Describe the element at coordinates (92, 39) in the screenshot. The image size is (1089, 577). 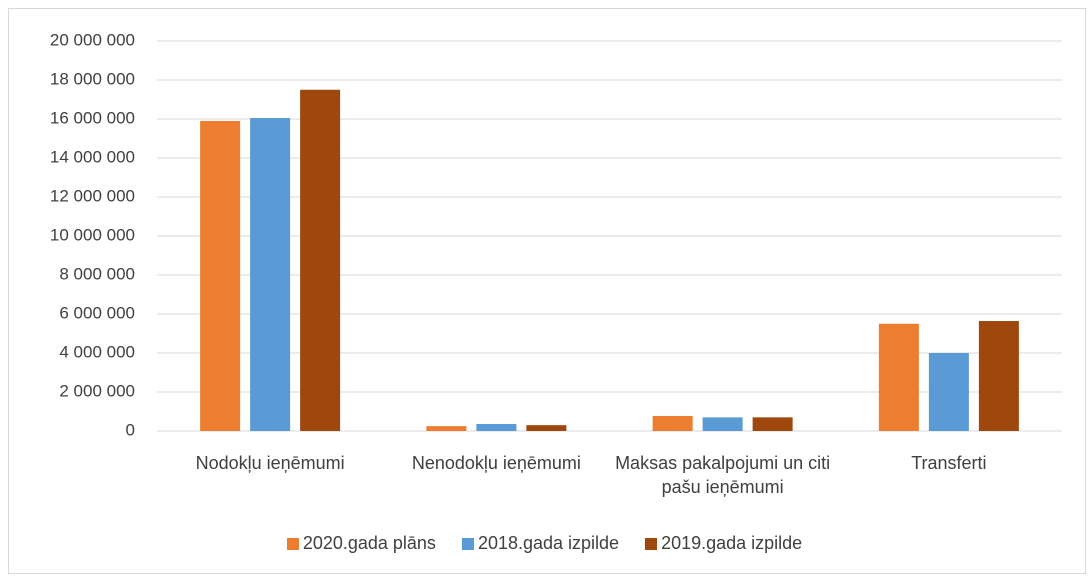
I see `y-tick-label: 20 000 000` at that location.